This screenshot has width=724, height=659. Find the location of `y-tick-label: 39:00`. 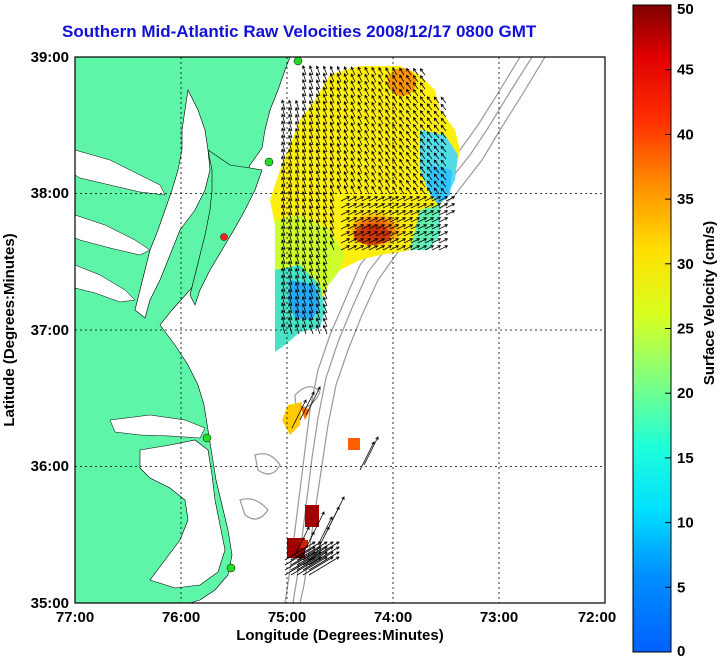

y-tick-label: 39:00 is located at coordinates (50, 57).